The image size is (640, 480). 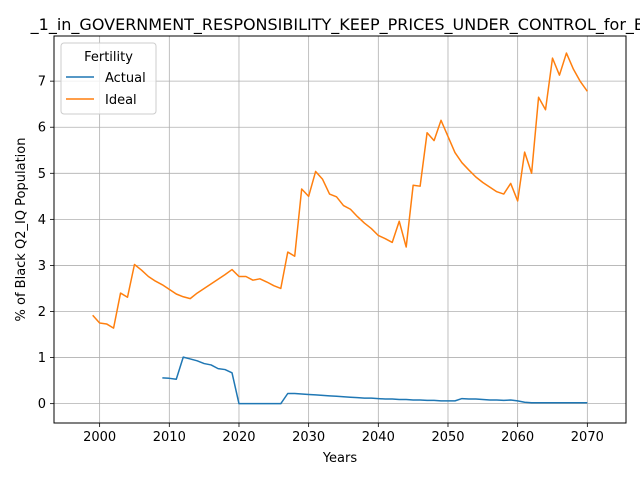 I want to click on y-axis-label: % of Black Q2_IQ Population, so click(x=21, y=230).